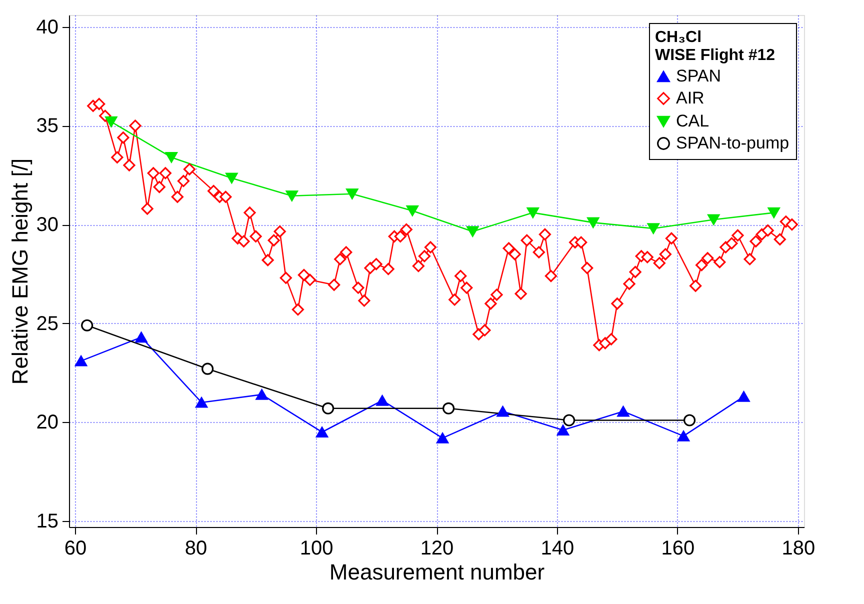  Describe the element at coordinates (47, 27) in the screenshot. I see `y-tick-label: 40` at that location.